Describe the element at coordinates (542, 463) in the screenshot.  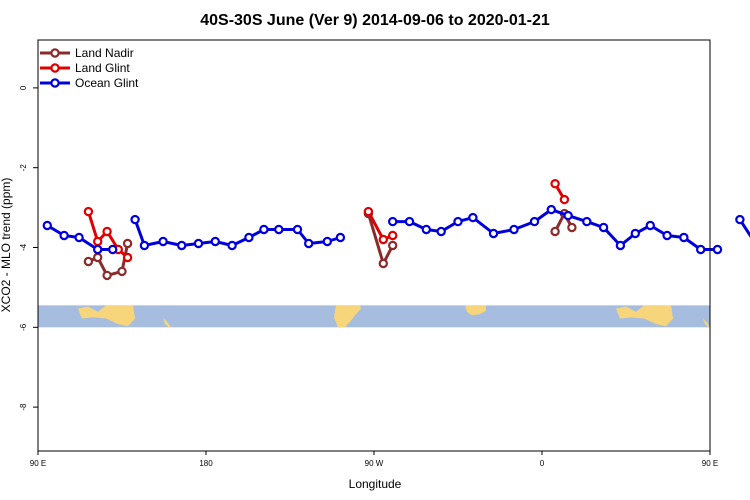
I see `x-tick-label-3: 0` at that location.